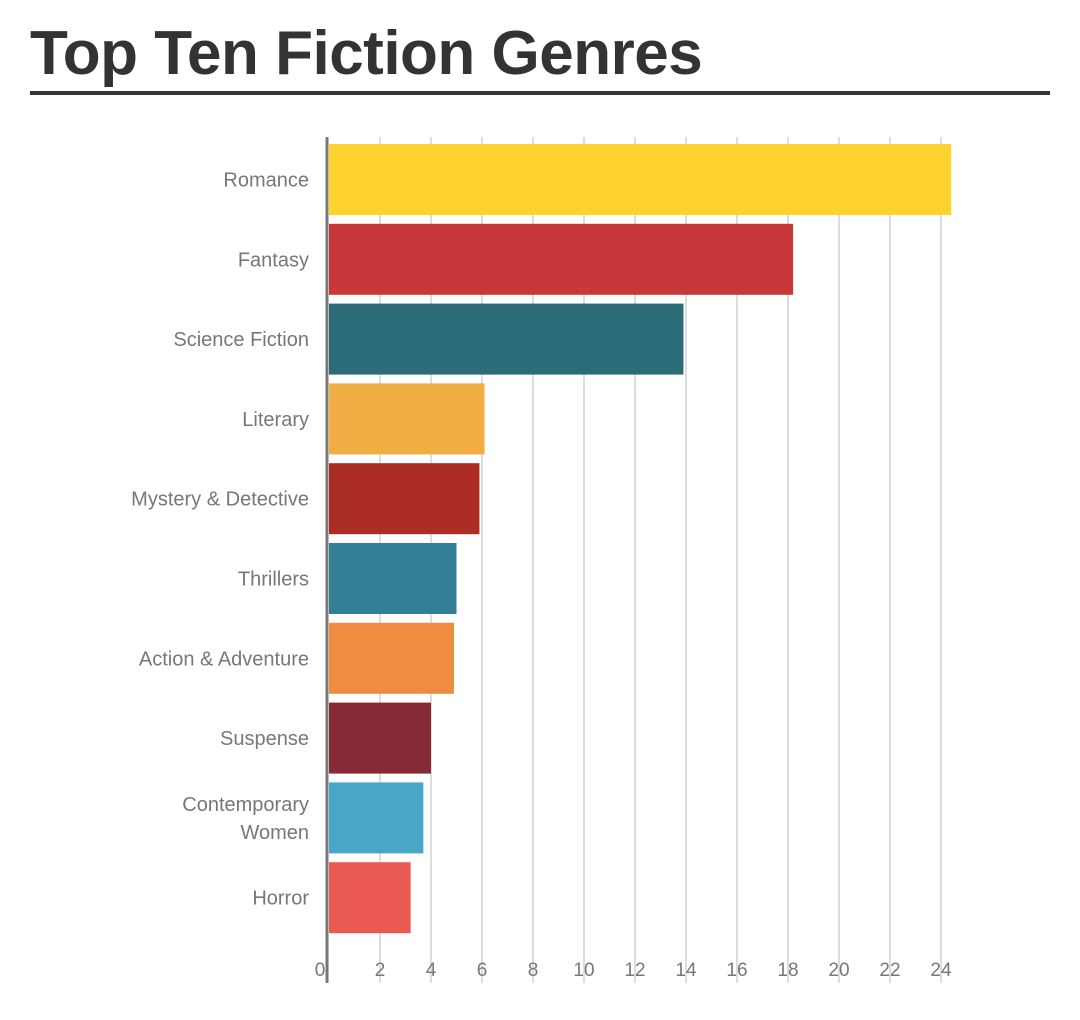  I want to click on x-tick-label: 20, so click(838, 970).